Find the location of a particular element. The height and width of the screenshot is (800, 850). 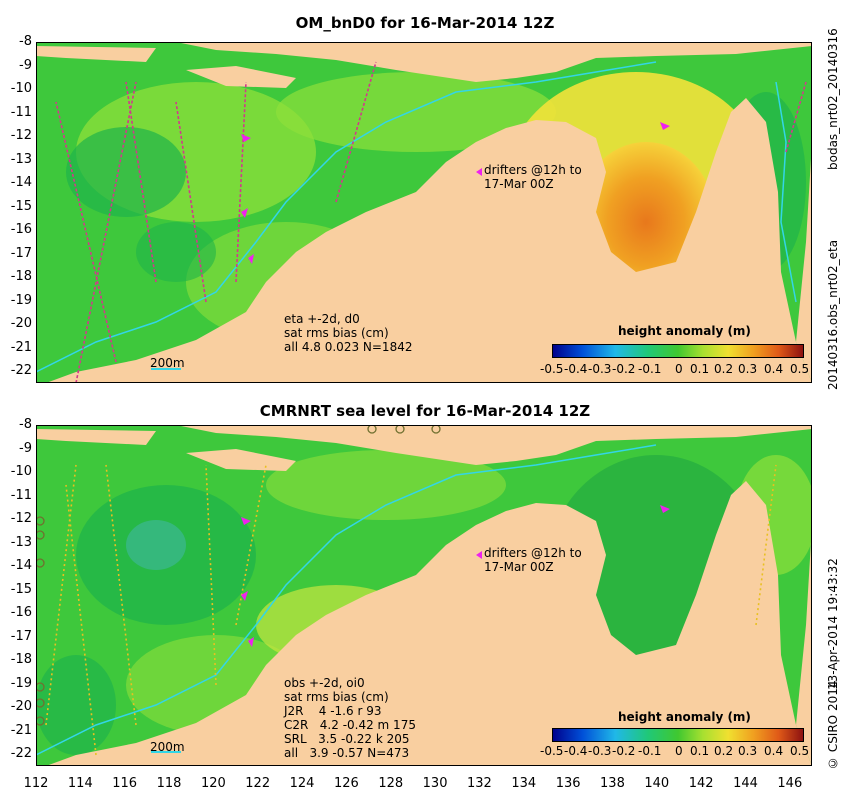

lon-tick-label: 124 is located at coordinates (302, 783).